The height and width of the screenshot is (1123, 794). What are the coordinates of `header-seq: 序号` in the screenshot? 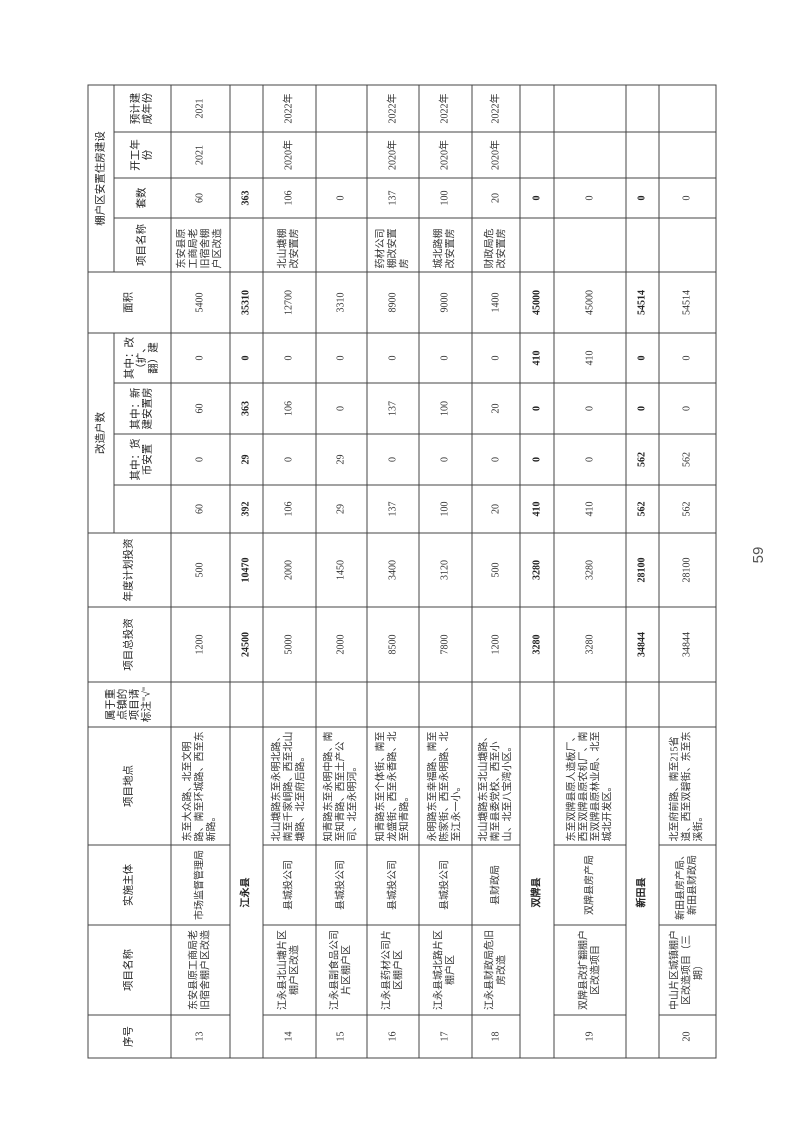 It's located at (129, 1036).